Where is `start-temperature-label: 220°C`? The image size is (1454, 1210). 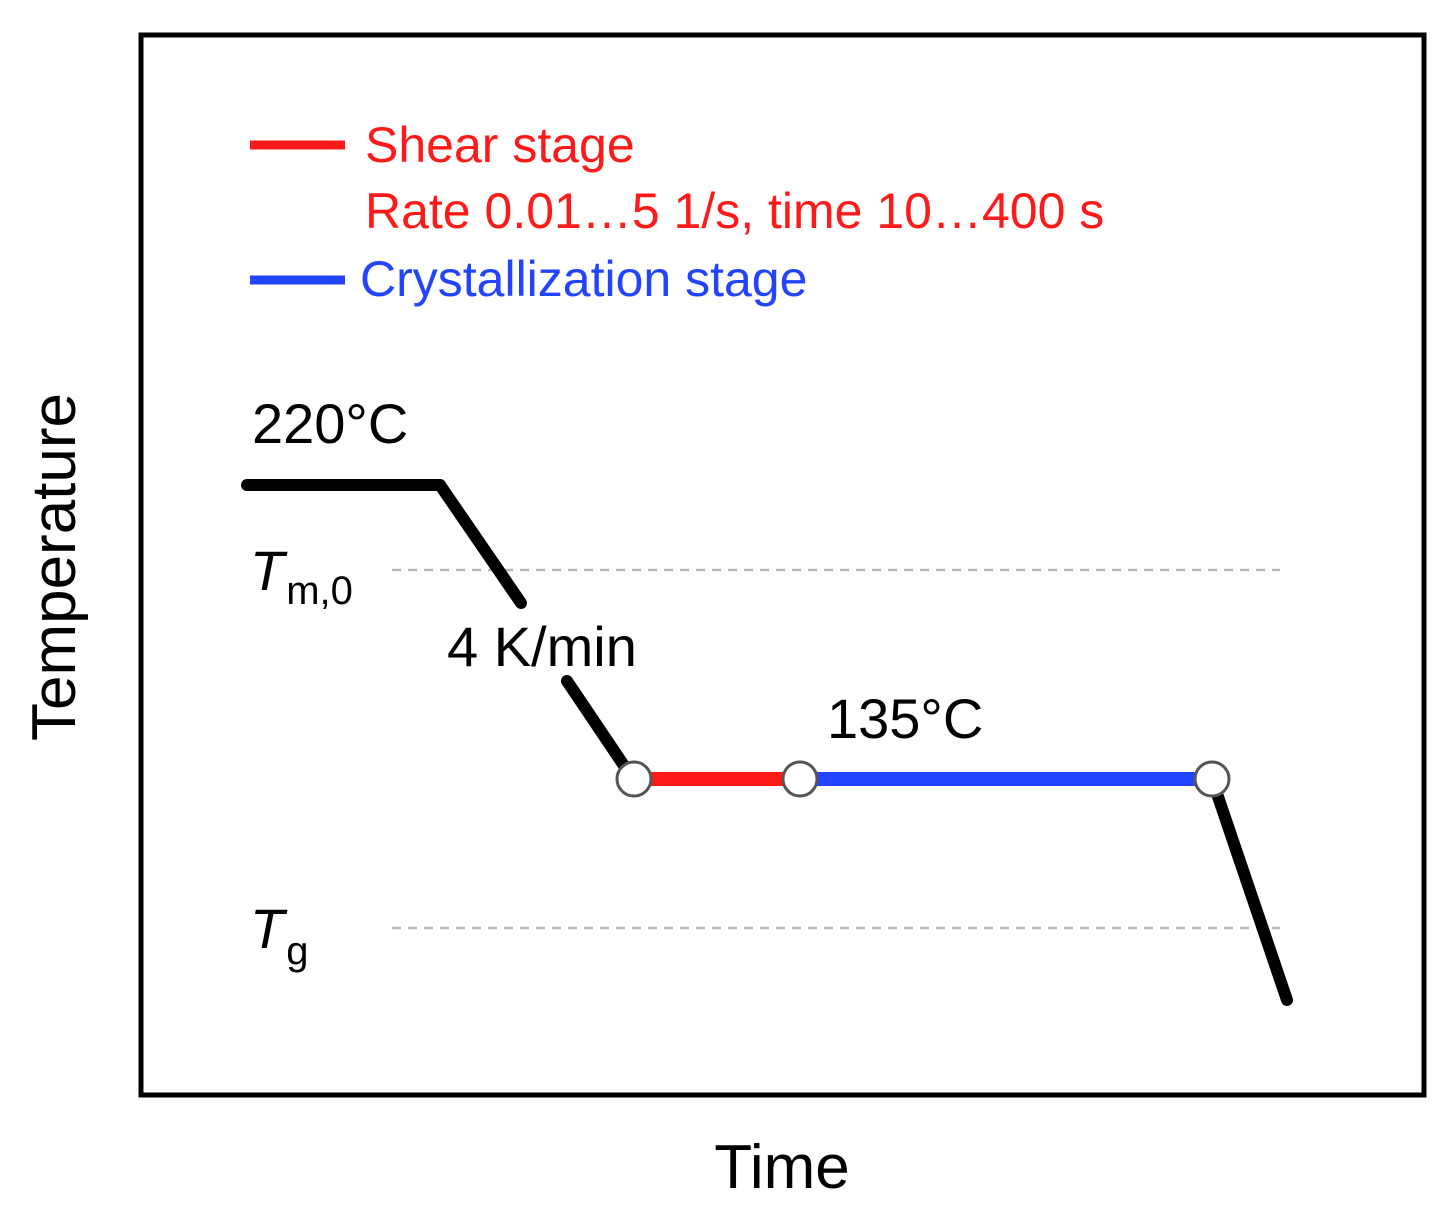 start-temperature-label: 220°C is located at coordinates (330, 423).